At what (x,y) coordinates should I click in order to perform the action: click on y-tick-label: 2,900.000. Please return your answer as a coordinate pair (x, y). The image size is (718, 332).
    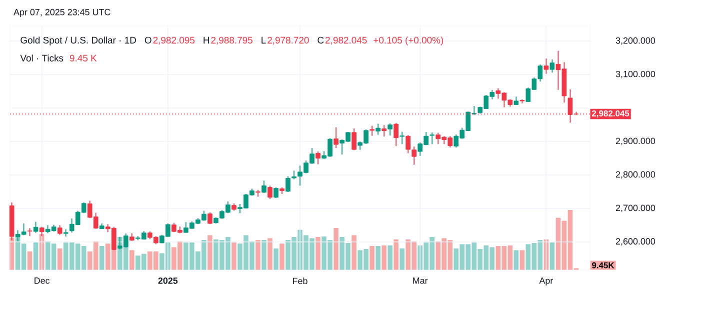
    Looking at the image, I should click on (636, 142).